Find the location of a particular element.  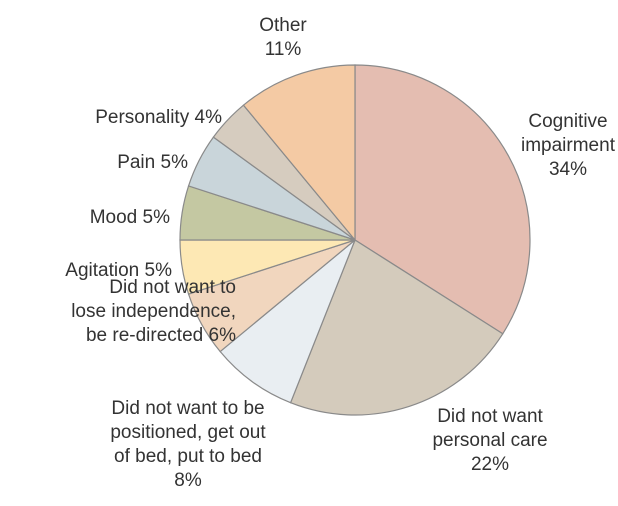

value-label: 11% is located at coordinates (283, 49).